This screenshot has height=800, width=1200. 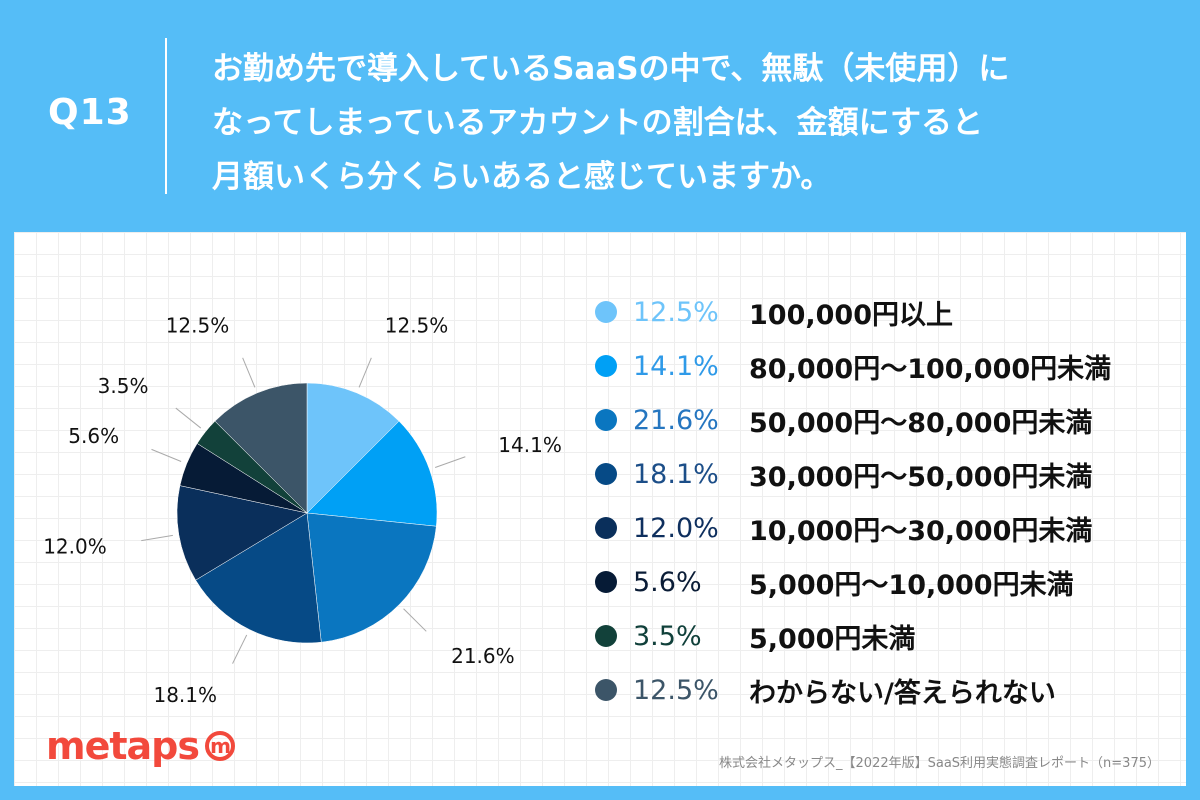 I want to click on legend-label: 80,000円〜100,000円未満, so click(x=930, y=369).